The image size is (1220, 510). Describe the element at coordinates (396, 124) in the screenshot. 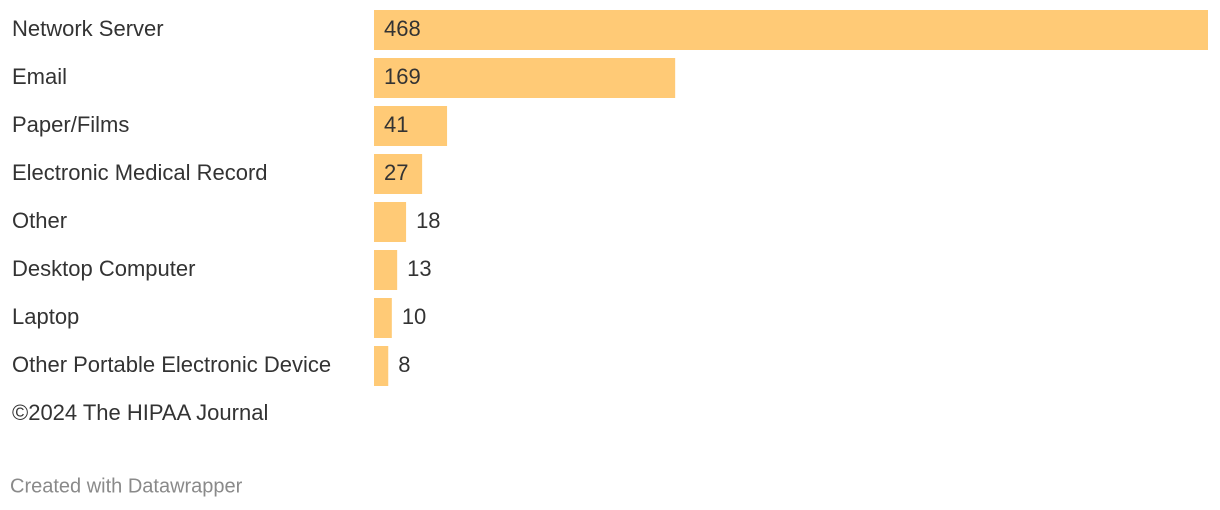

I see `value-label: 41` at that location.